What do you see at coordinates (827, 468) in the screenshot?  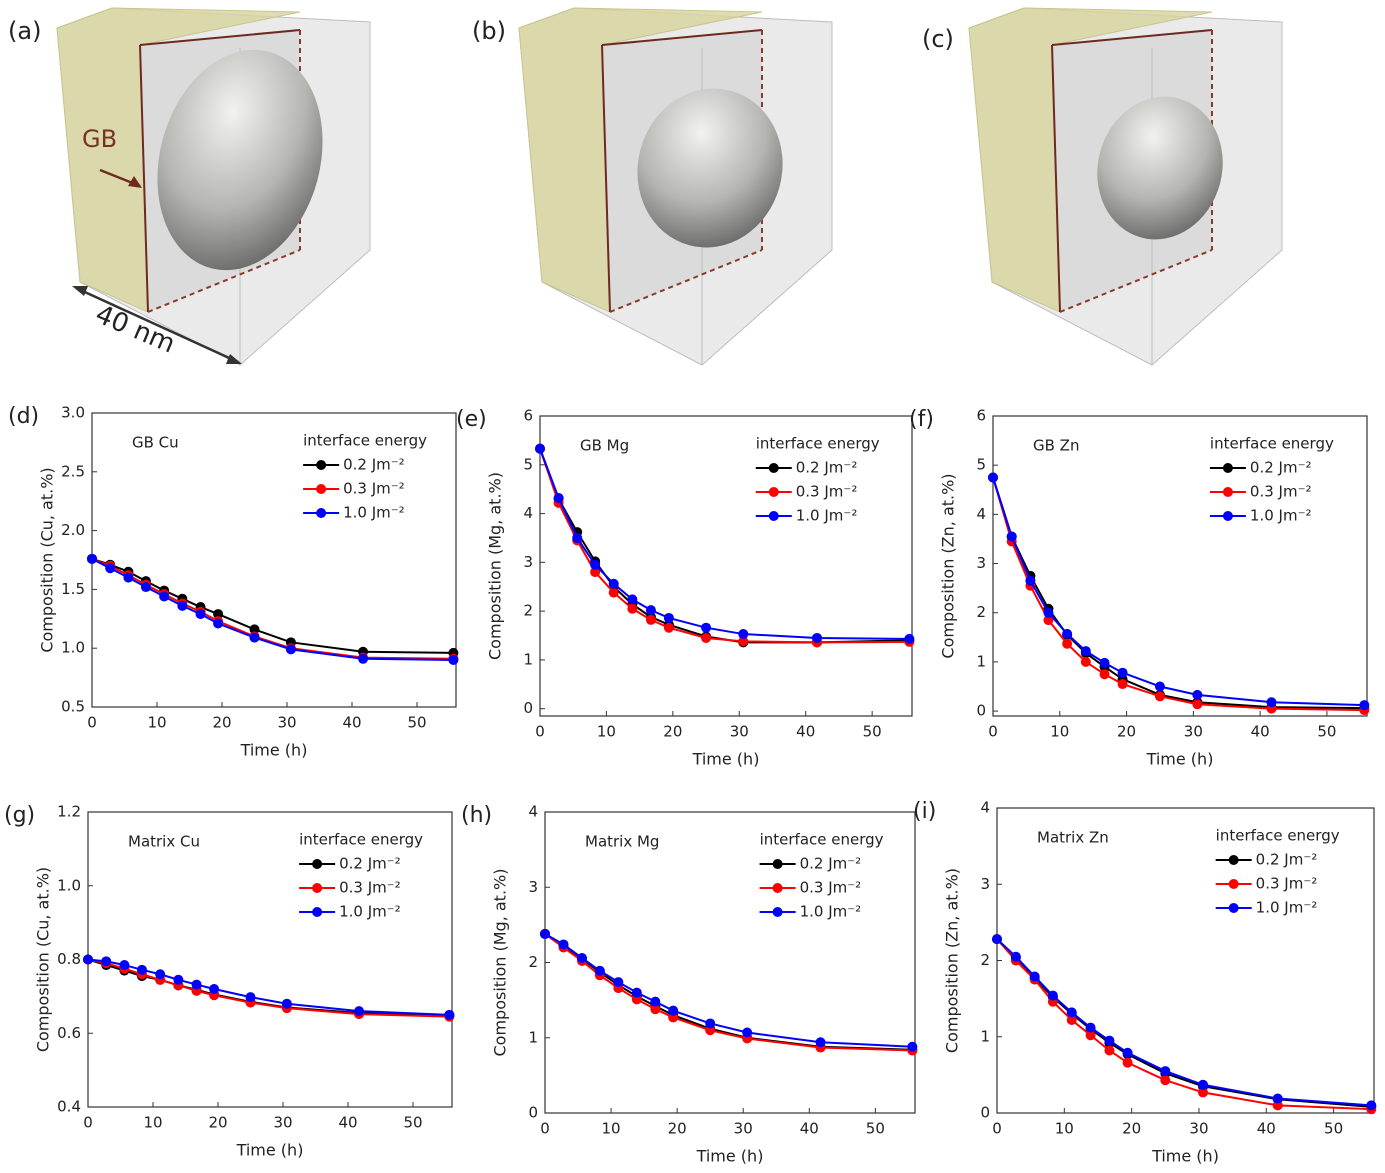 I see `legend-label: 0.2 Jm⁻²` at bounding box center [827, 468].